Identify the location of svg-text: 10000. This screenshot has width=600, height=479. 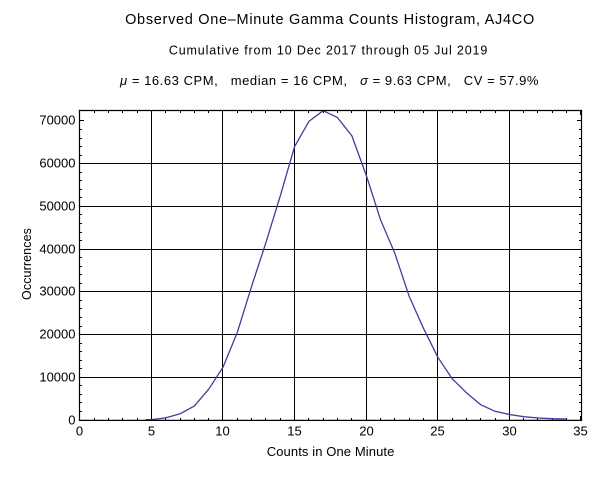
(57, 377).